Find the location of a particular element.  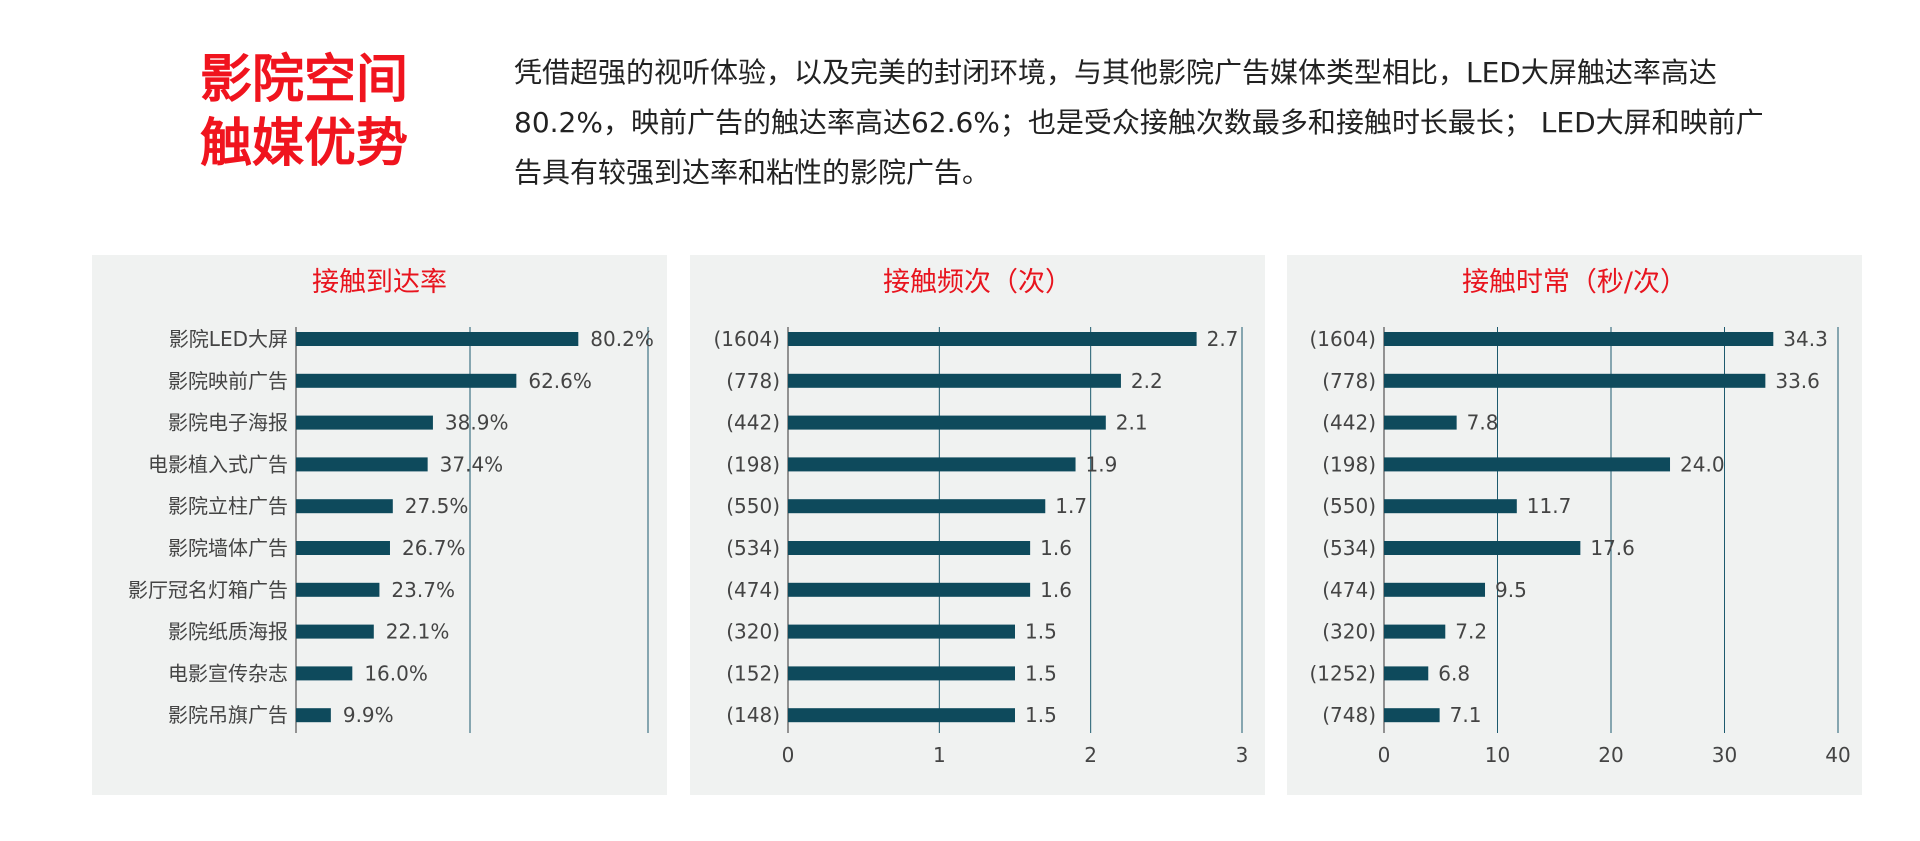

category-label: (778) is located at coordinates (753, 381).